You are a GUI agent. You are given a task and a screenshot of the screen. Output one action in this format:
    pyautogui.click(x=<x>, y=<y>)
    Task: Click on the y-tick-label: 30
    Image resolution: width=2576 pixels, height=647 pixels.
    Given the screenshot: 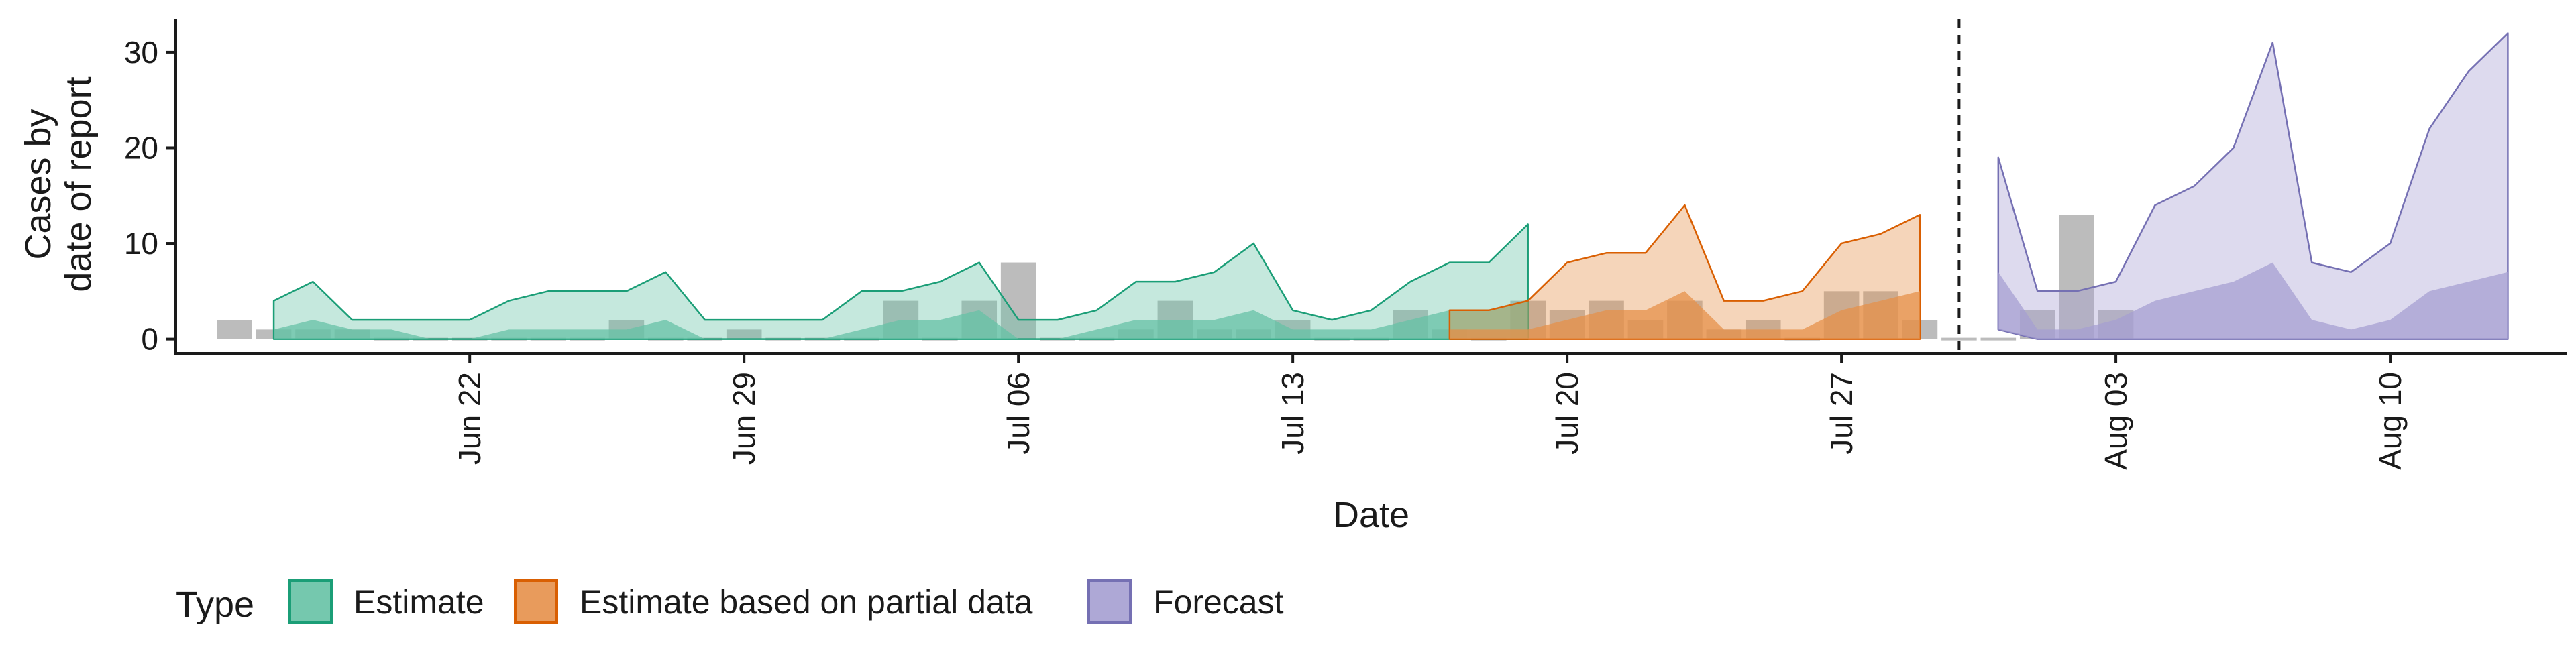 What is the action you would take?
    pyautogui.click(x=141, y=53)
    